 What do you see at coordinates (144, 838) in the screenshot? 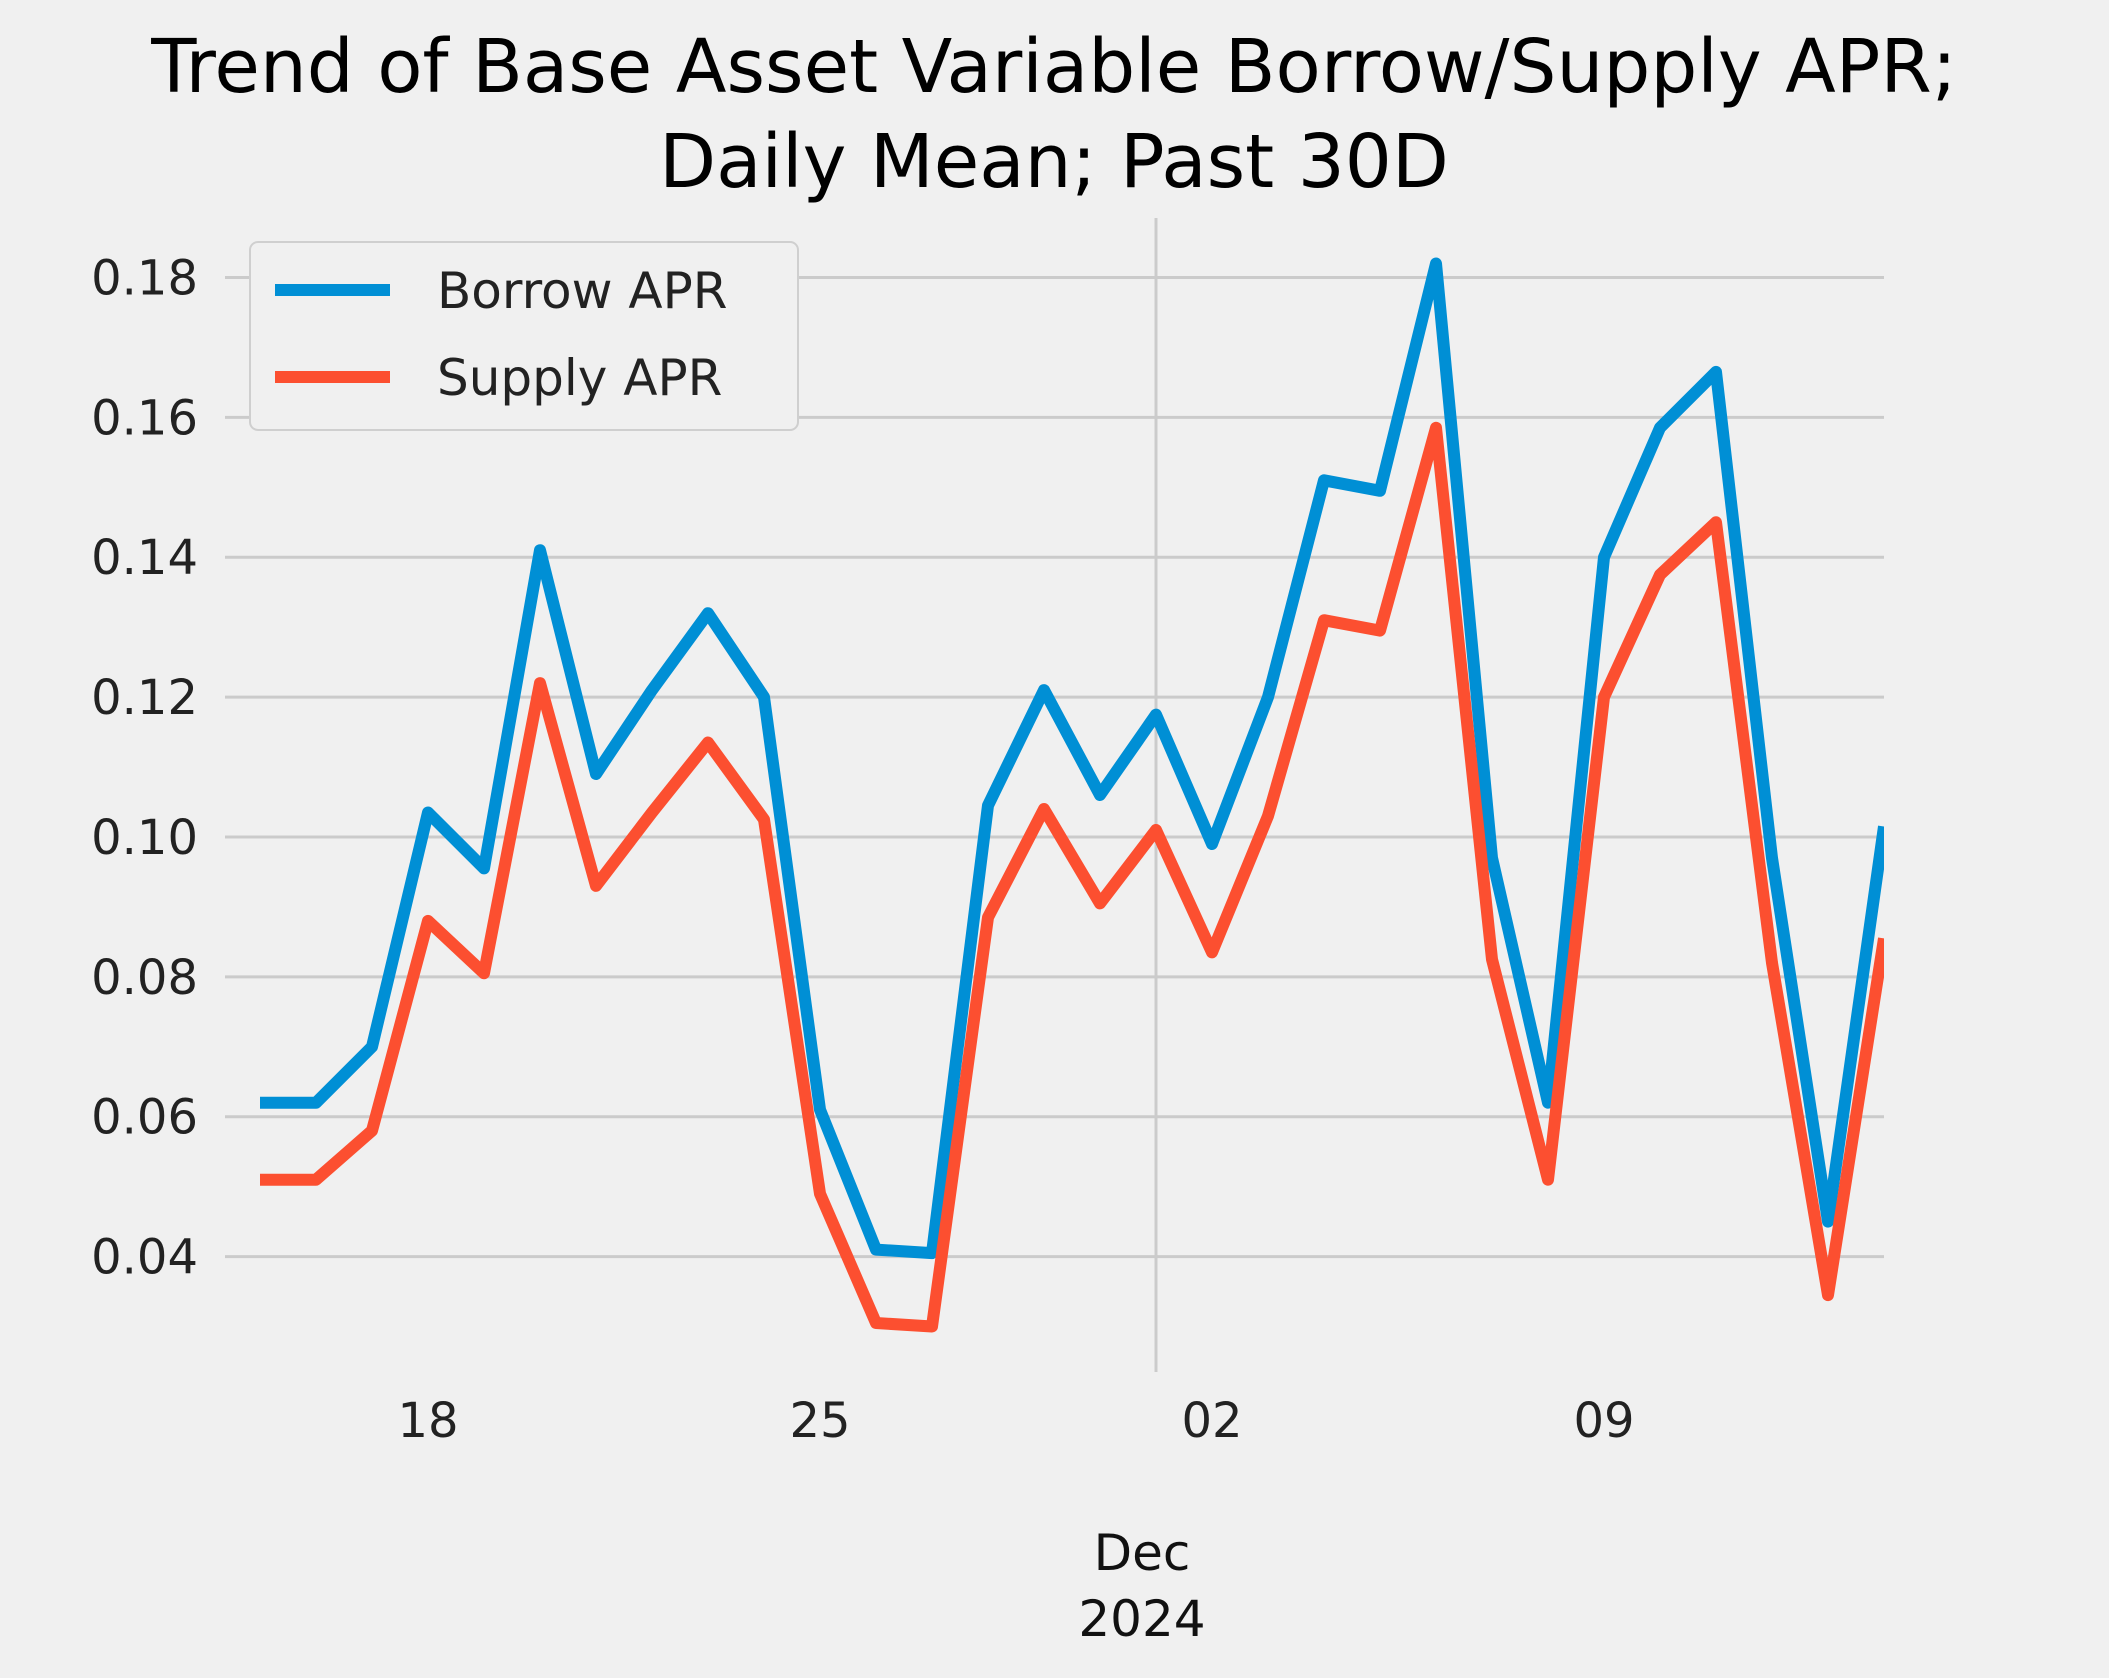
I see `y-tick-label: 0.10` at bounding box center [144, 838].